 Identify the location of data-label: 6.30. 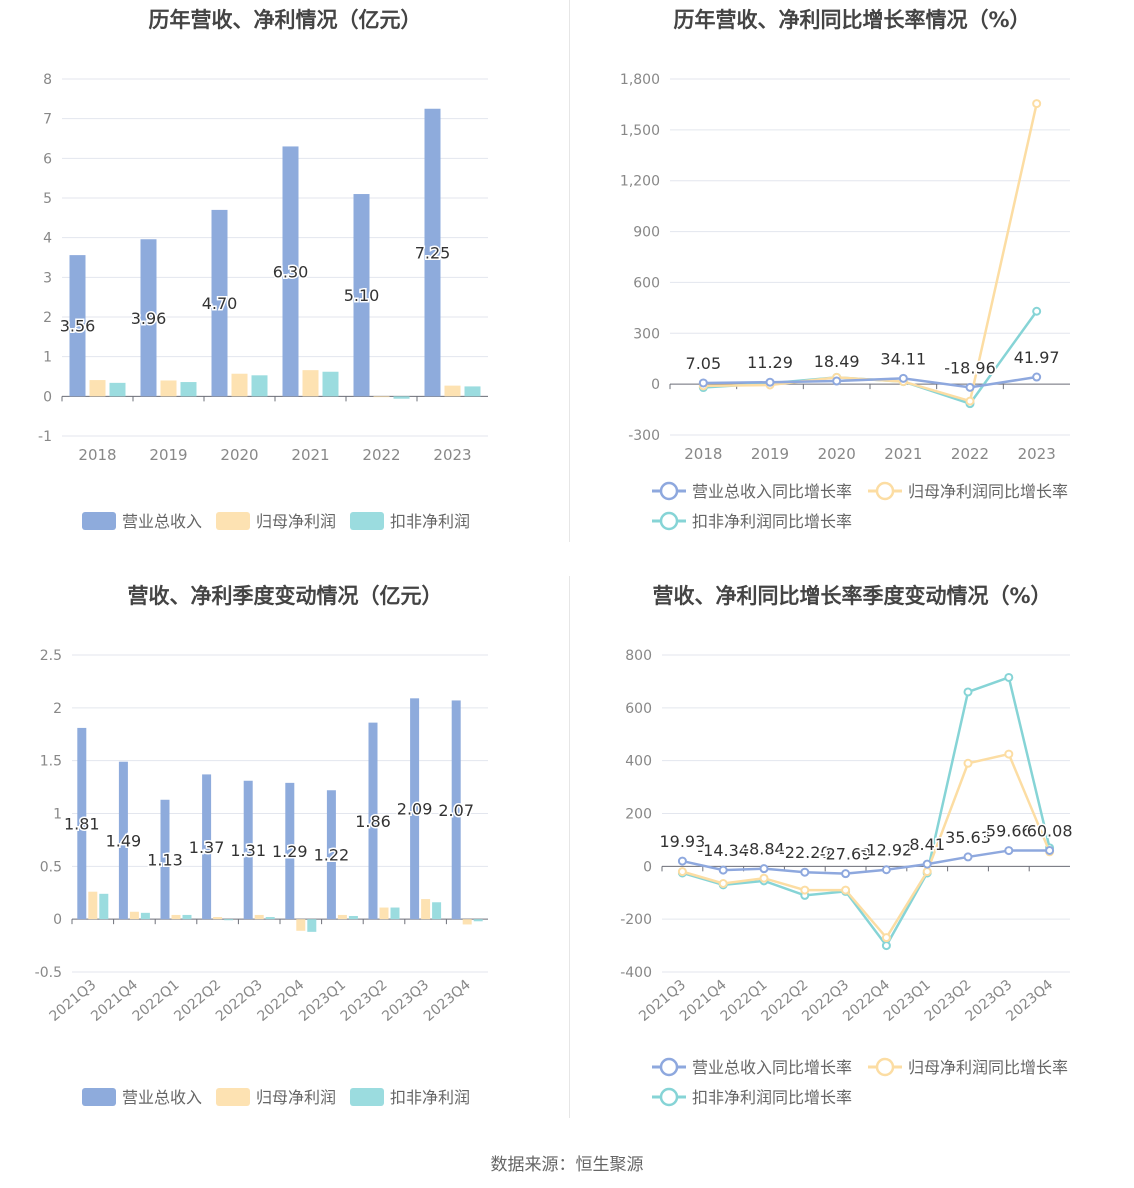
(291, 271).